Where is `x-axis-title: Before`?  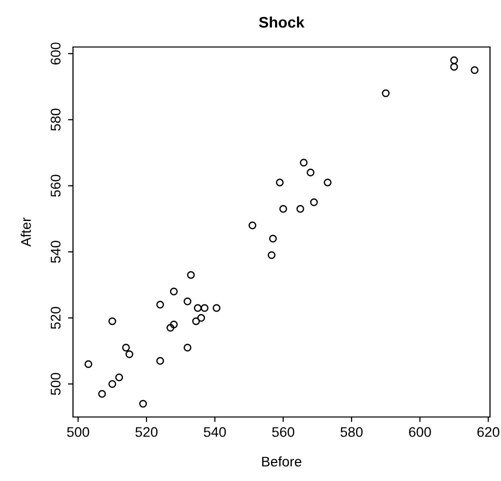 x-axis-title: Before is located at coordinates (282, 461).